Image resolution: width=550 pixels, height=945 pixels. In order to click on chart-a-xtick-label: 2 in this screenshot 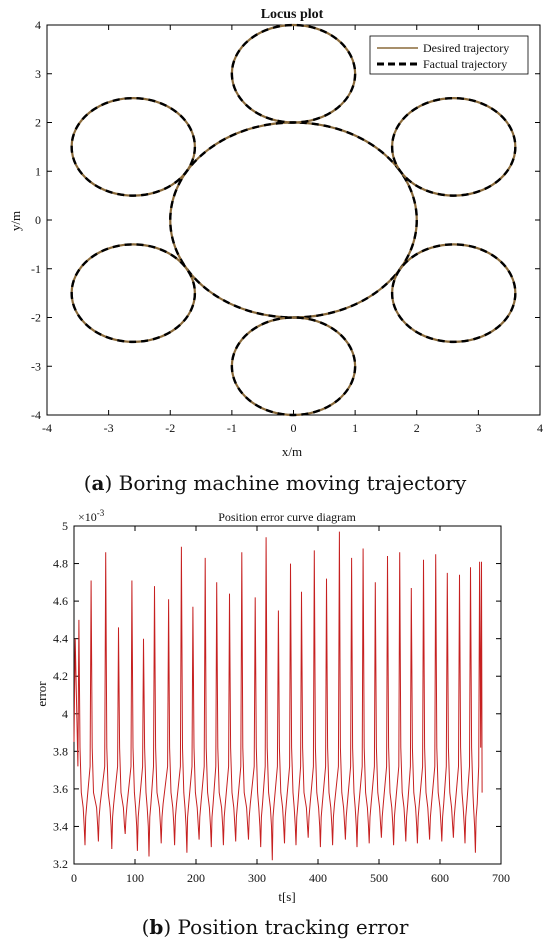, I will do `click(417, 428)`.